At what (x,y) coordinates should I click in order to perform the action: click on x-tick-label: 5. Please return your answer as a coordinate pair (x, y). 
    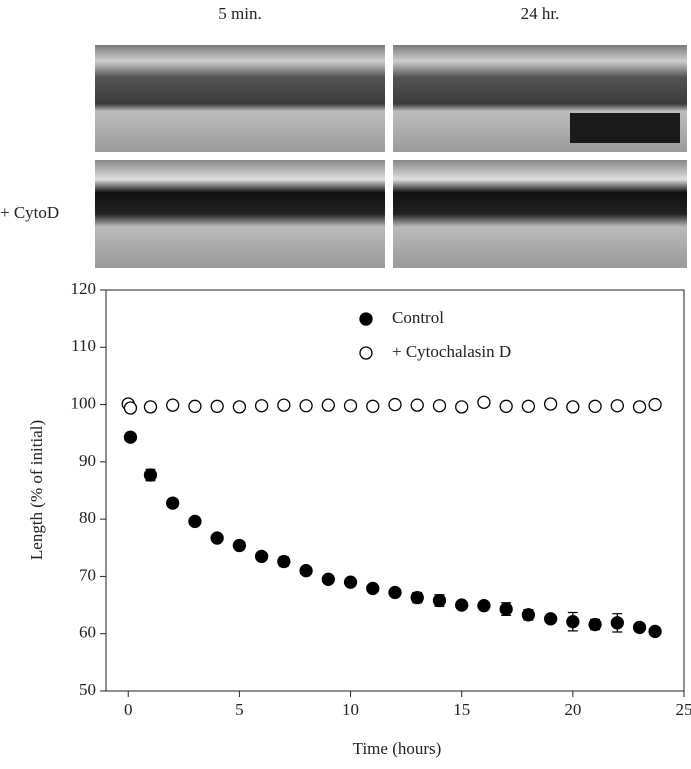
    Looking at the image, I should click on (239, 709).